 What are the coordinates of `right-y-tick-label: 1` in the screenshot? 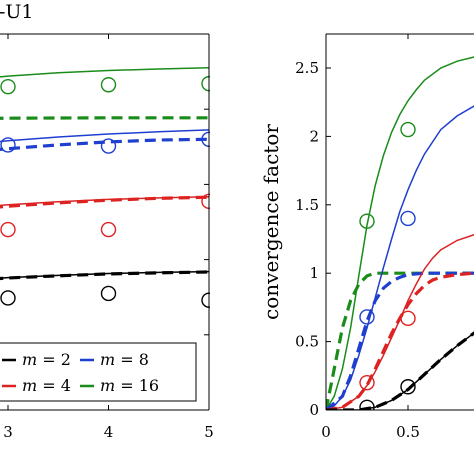 It's located at (314, 273).